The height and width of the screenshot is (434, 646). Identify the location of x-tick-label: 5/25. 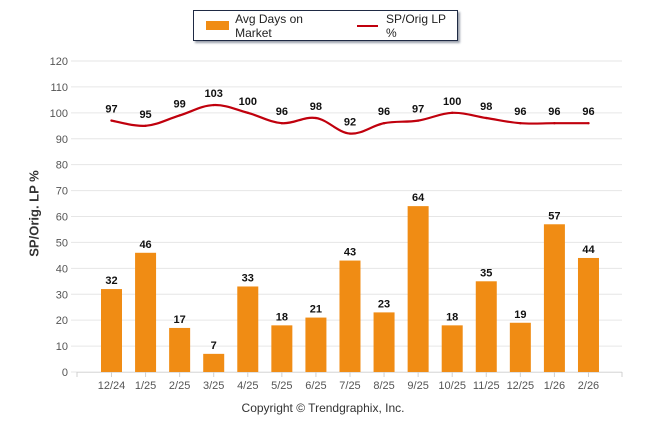
(281, 386).